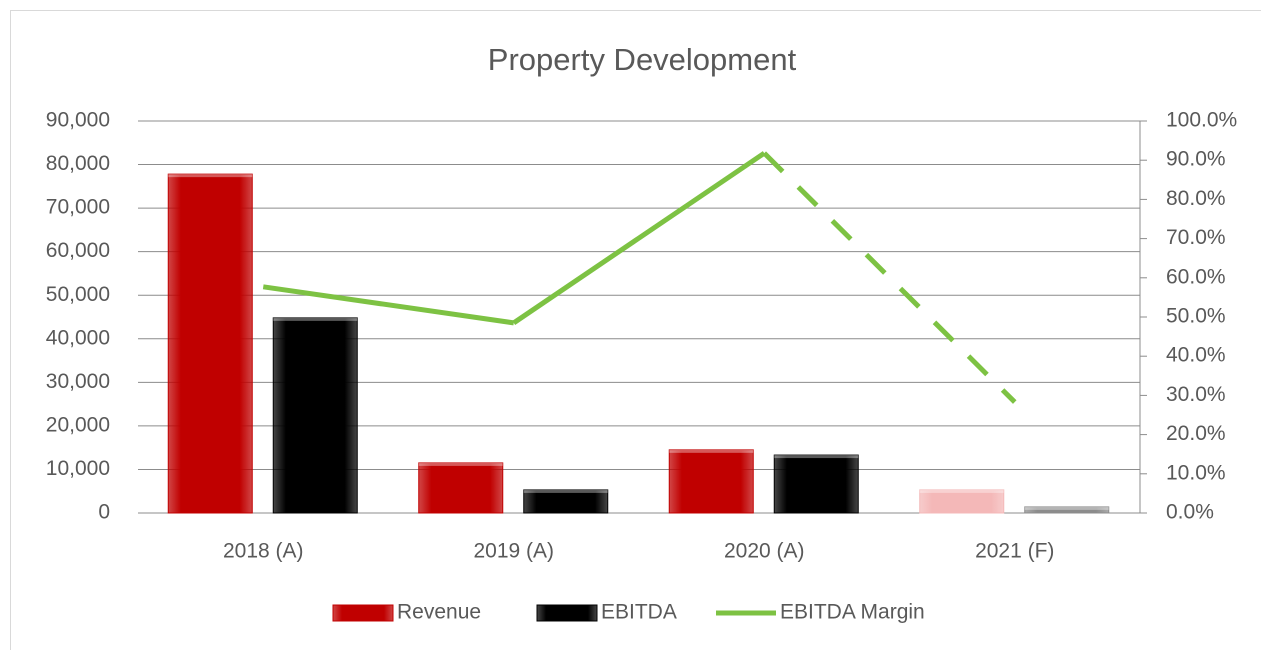  Describe the element at coordinates (78, 163) in the screenshot. I see `y-tick-label: 80,000` at that location.